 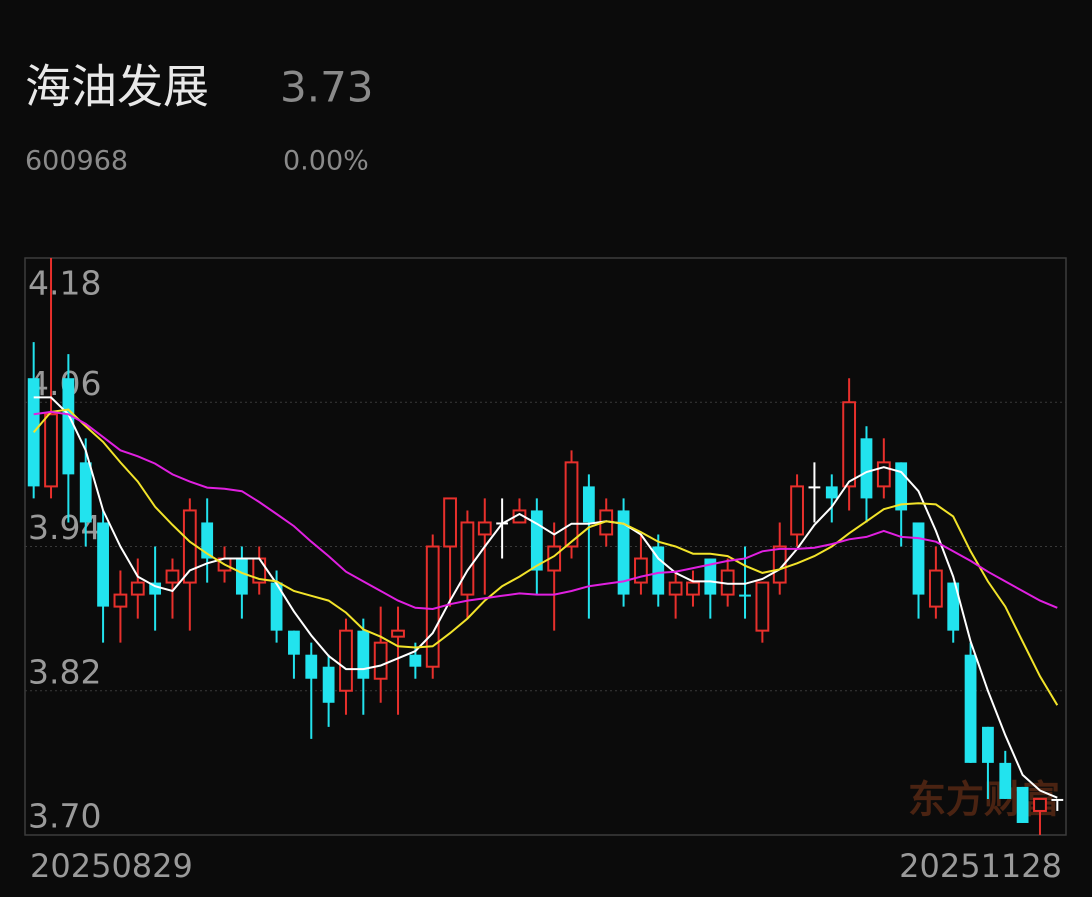 What do you see at coordinates (64, 671) in the screenshot?
I see `y-tick-label: 3.82` at bounding box center [64, 671].